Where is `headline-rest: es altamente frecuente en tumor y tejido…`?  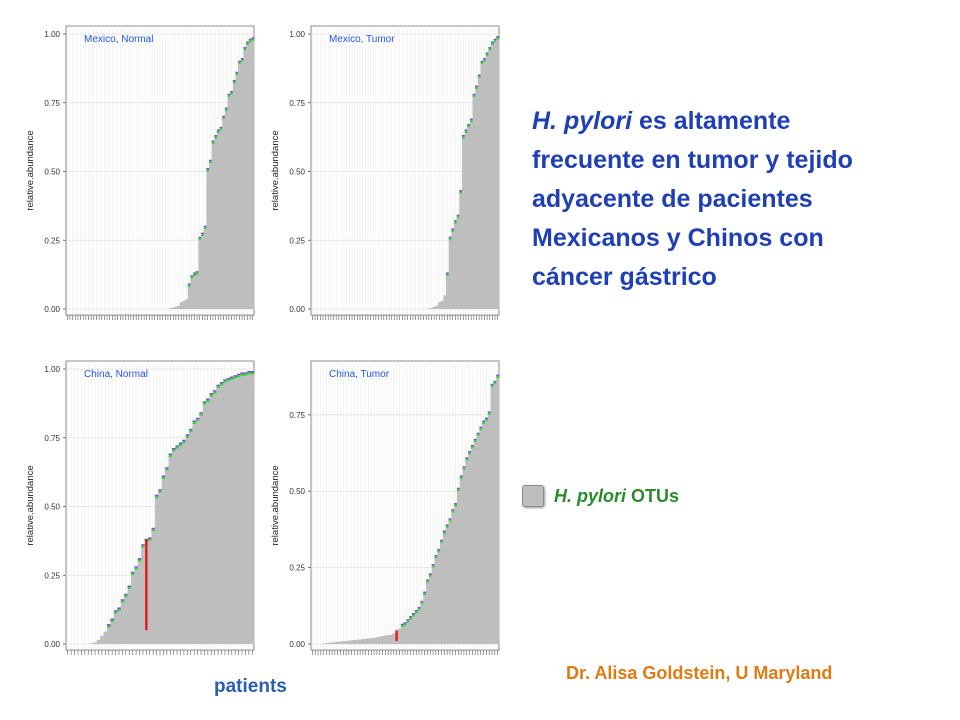 headline-rest: es altamente frecuente en tumor y tejido… is located at coordinates (692, 199).